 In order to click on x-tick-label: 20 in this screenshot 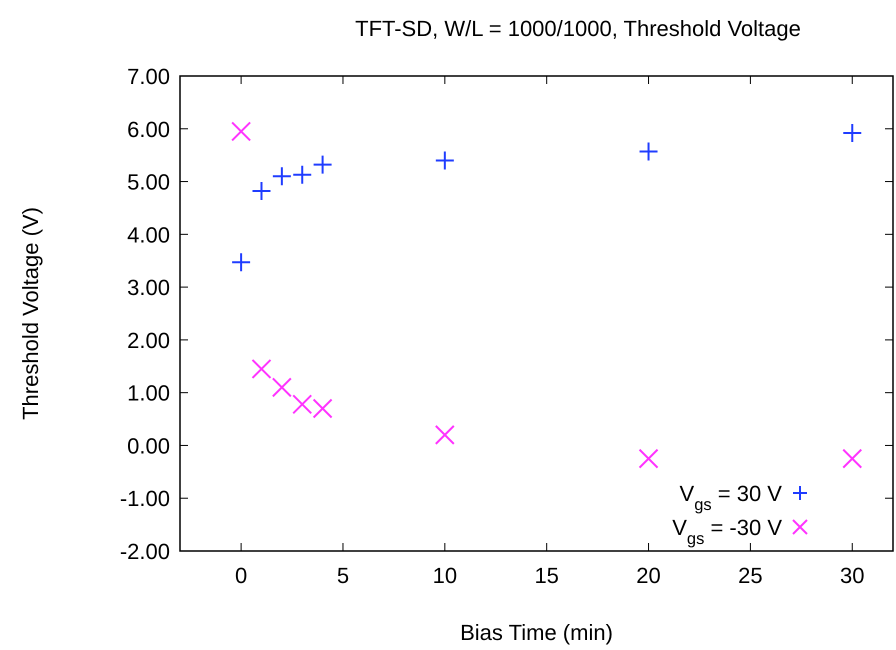, I will do `click(648, 575)`.